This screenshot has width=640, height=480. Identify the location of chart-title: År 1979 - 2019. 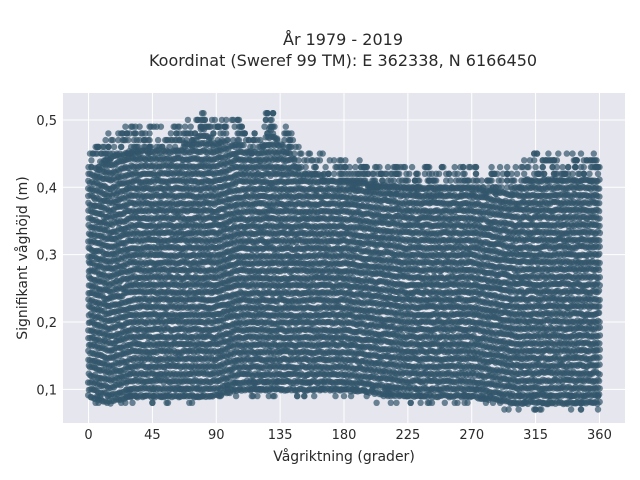
(343, 39).